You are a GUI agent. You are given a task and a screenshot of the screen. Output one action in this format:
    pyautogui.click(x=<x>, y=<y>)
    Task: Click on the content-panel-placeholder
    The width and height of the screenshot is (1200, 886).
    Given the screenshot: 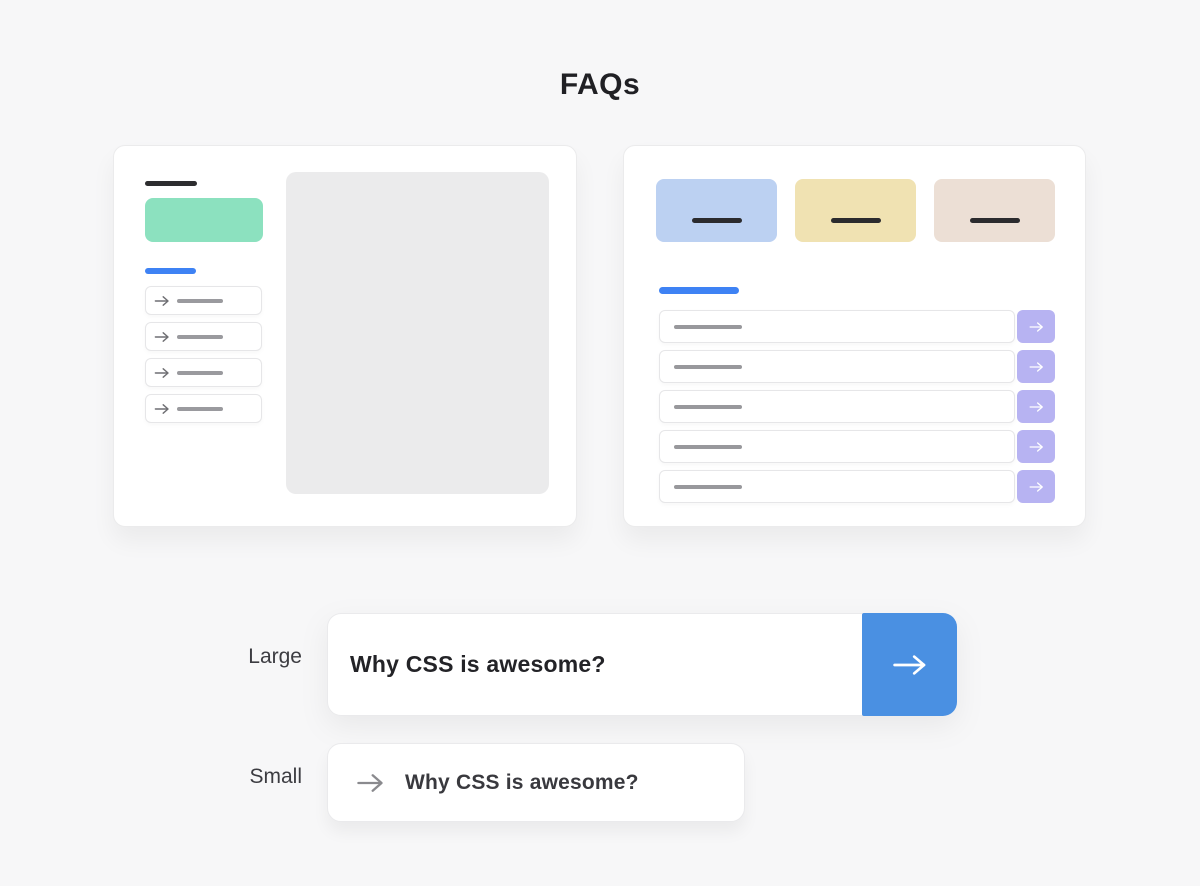 What is the action you would take?
    pyautogui.click(x=417, y=333)
    